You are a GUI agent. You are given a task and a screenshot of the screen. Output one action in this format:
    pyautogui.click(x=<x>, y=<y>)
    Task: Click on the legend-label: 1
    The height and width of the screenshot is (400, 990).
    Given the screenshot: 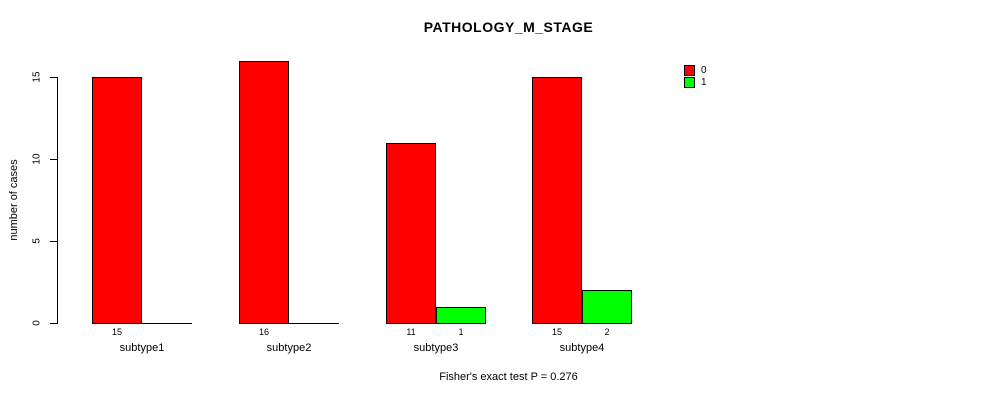 What is the action you would take?
    pyautogui.click(x=704, y=82)
    